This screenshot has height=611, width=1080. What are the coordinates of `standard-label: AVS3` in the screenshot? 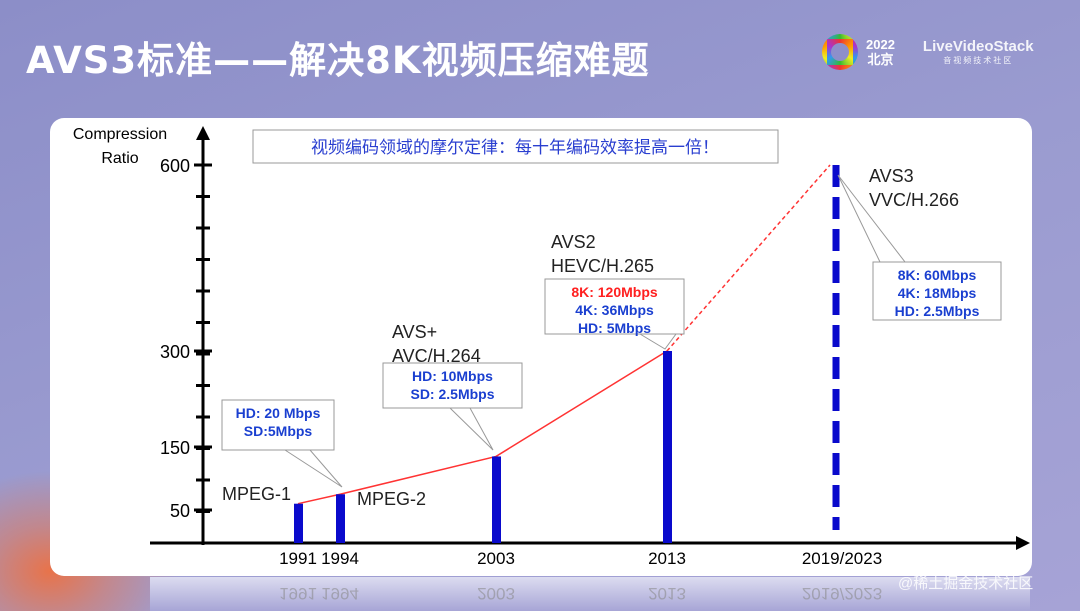 It's located at (891, 176).